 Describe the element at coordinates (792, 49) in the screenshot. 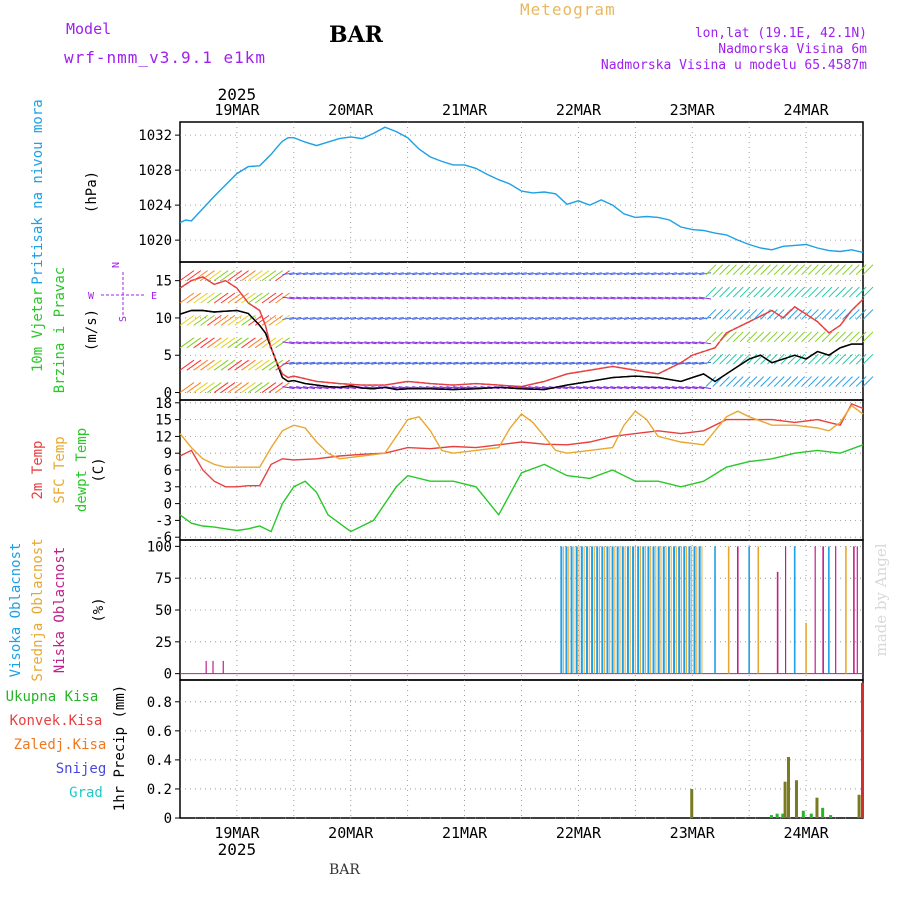

I see `elevation-label: Nadmorska Visina 6m` at that location.